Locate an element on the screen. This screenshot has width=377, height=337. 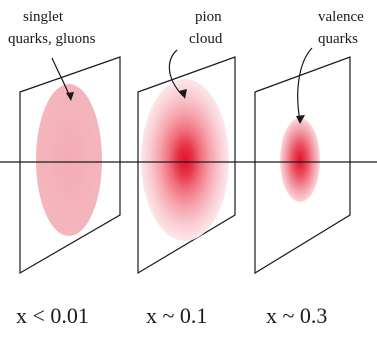
panel-2-annotation-line-2: cloud is located at coordinates (206, 39).